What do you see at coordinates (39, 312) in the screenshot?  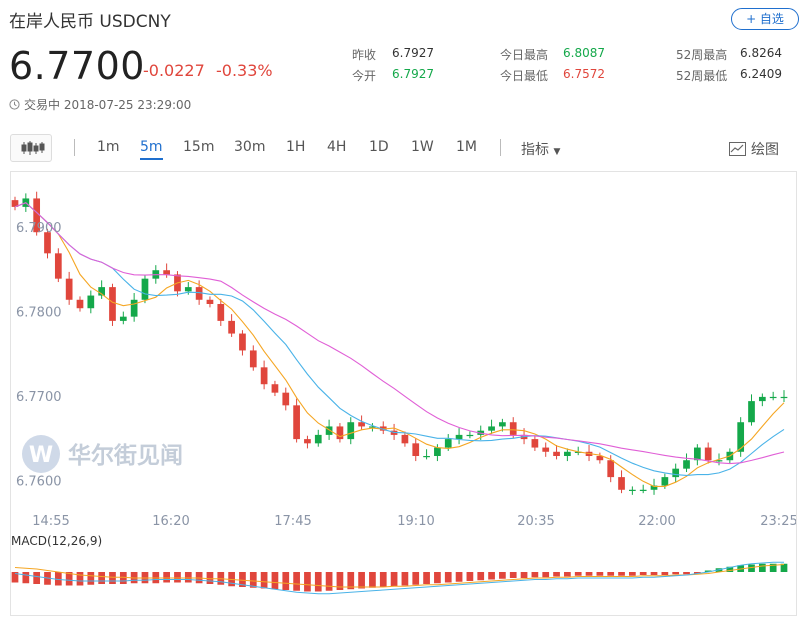 I see `y-tick-label: 6.7800` at bounding box center [39, 312].